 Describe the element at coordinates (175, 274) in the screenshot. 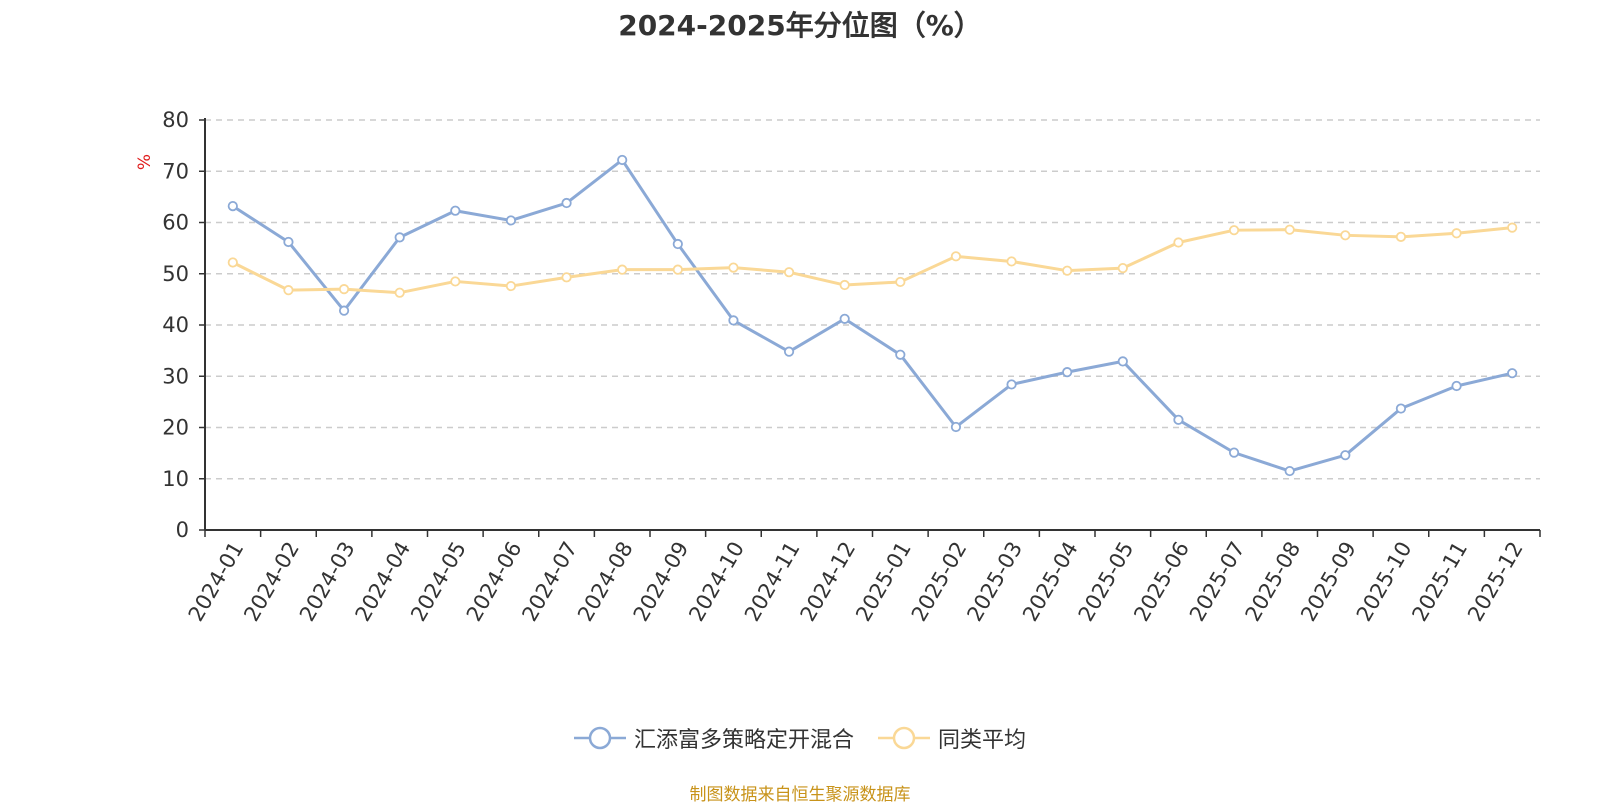

I see `y-tick-label: 50` at that location.